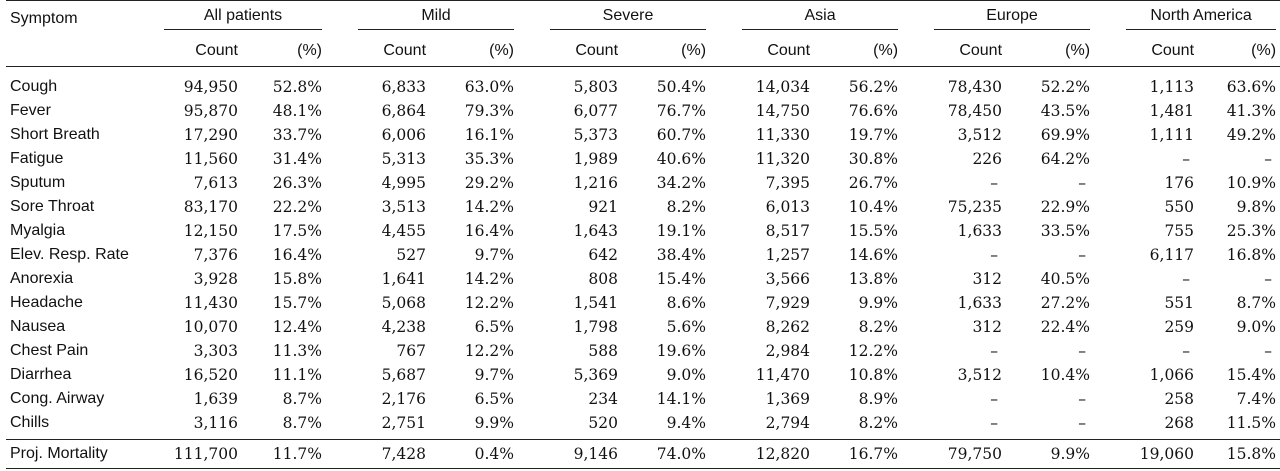 Image resolution: width=1280 pixels, height=471 pixels. Describe the element at coordinates (628, 18) in the screenshot. I see `group-header-severe: Severe` at that location.